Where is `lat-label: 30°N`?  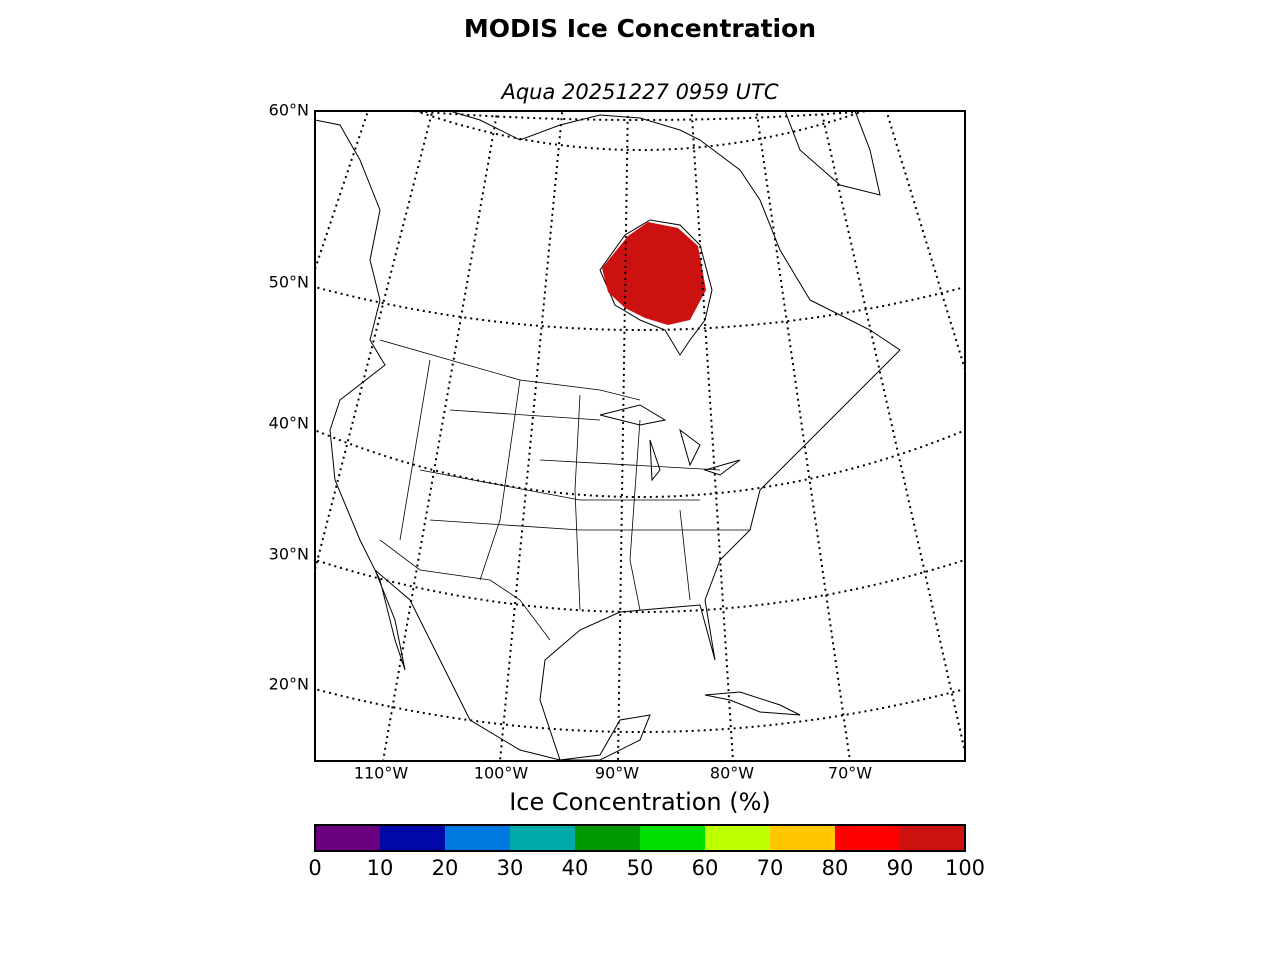 lat-label: 30°N is located at coordinates (289, 554).